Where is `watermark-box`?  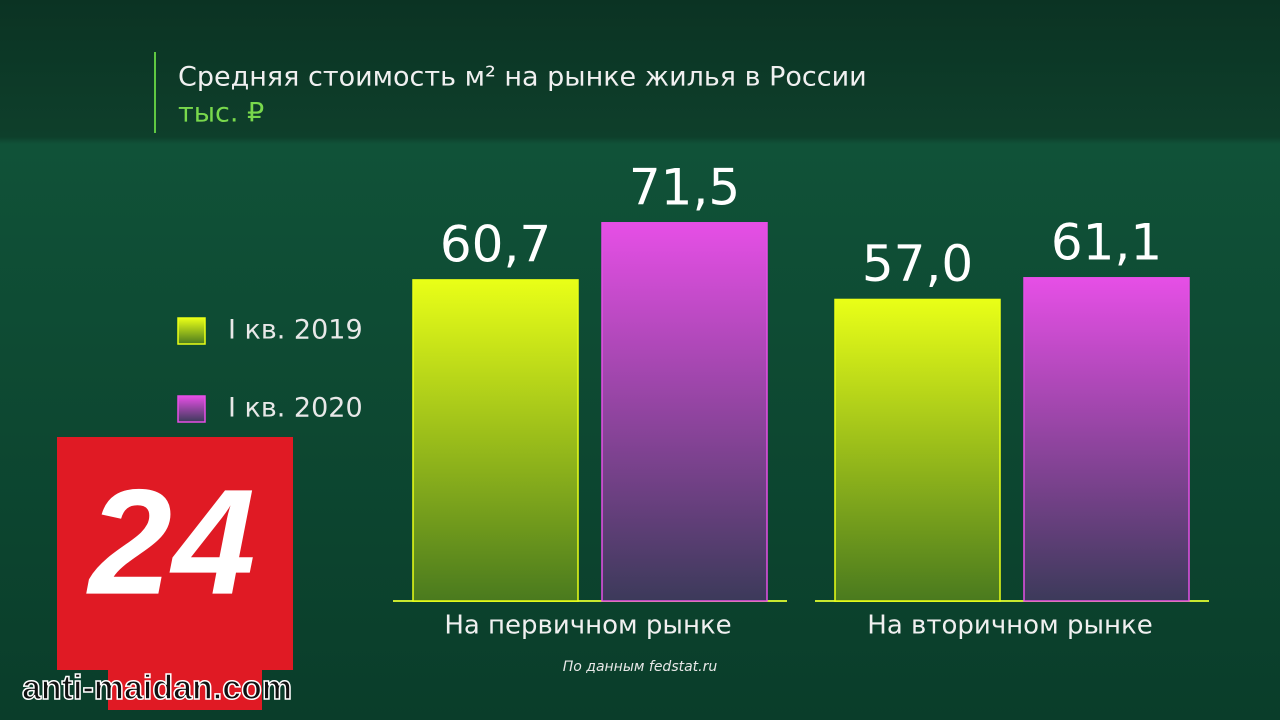 watermark-box is located at coordinates (185, 682).